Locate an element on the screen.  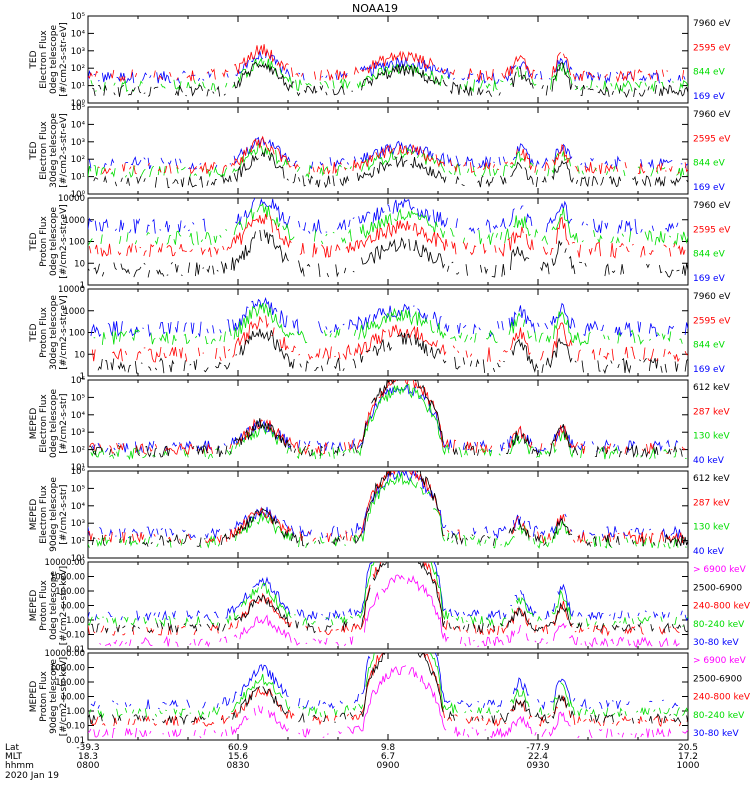
footer-row-label: hhmm is located at coordinates (19, 766).